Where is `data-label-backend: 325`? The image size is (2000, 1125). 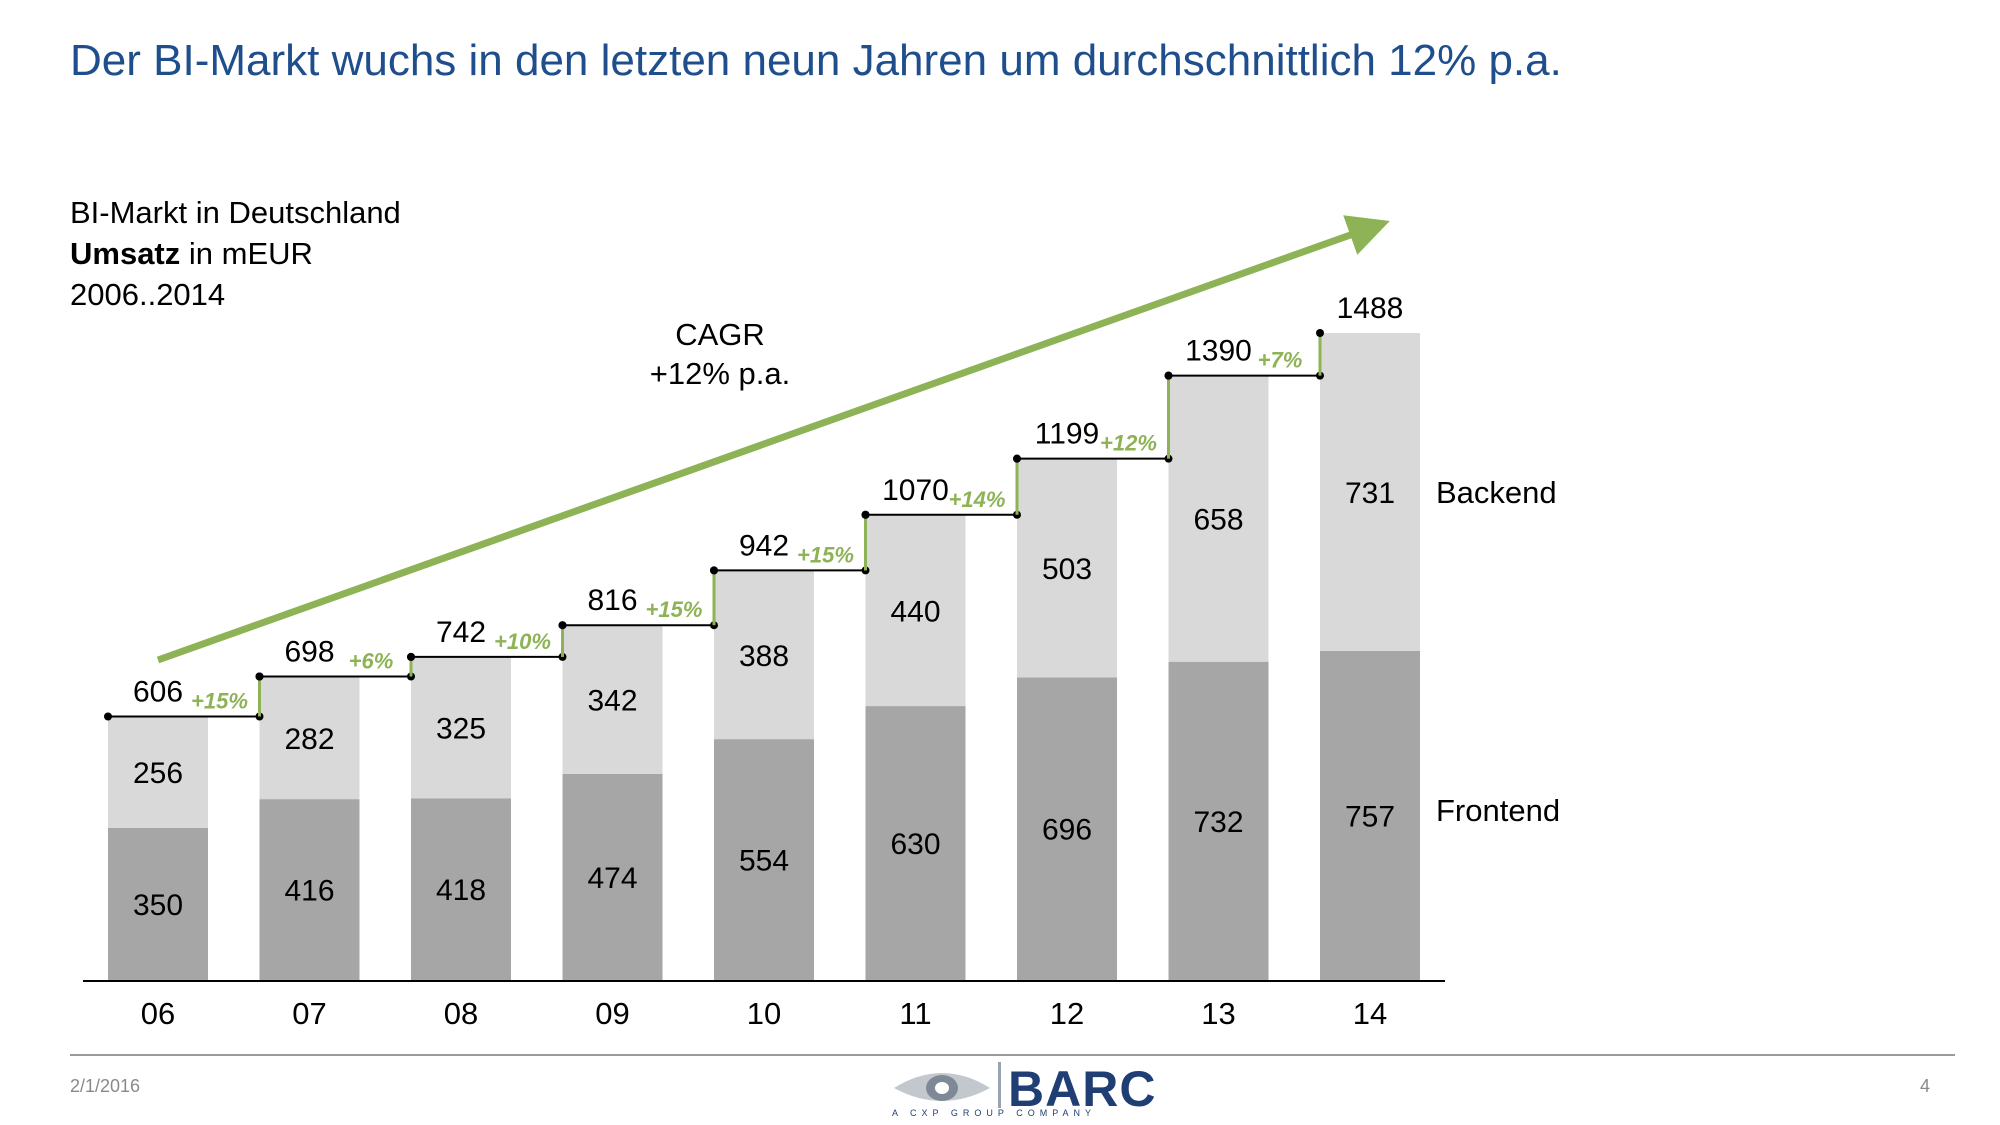 data-label-backend: 325 is located at coordinates (461, 729).